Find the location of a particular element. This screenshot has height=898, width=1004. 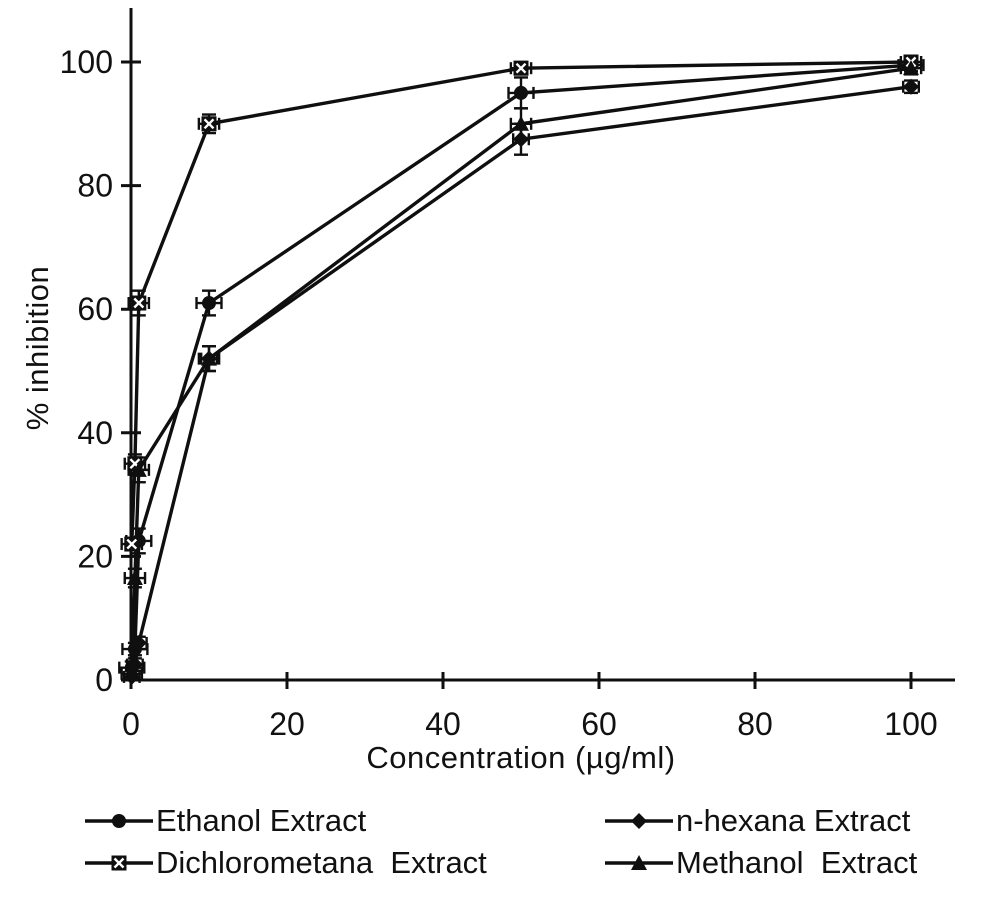

x-tick-label: 100 is located at coordinates (910, 724).